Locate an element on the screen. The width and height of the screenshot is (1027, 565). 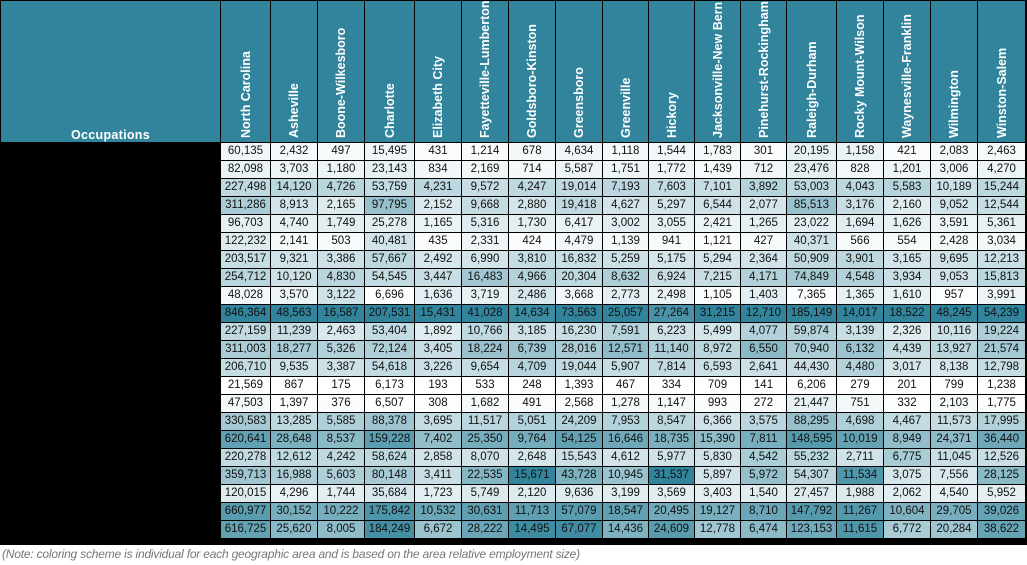
value-cell: 70,940 is located at coordinates (811, 349).